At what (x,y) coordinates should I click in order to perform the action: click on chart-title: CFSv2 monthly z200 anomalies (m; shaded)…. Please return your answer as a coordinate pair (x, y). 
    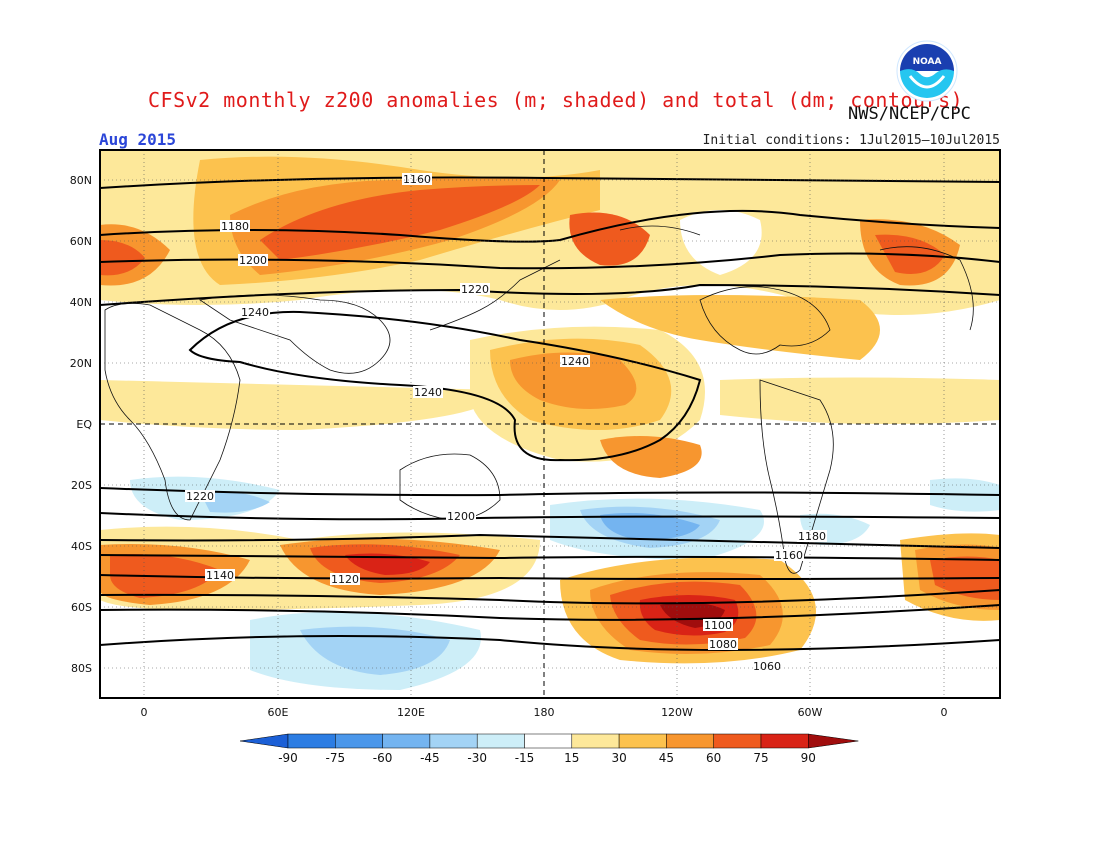
    Looking at the image, I should click on (556, 100).